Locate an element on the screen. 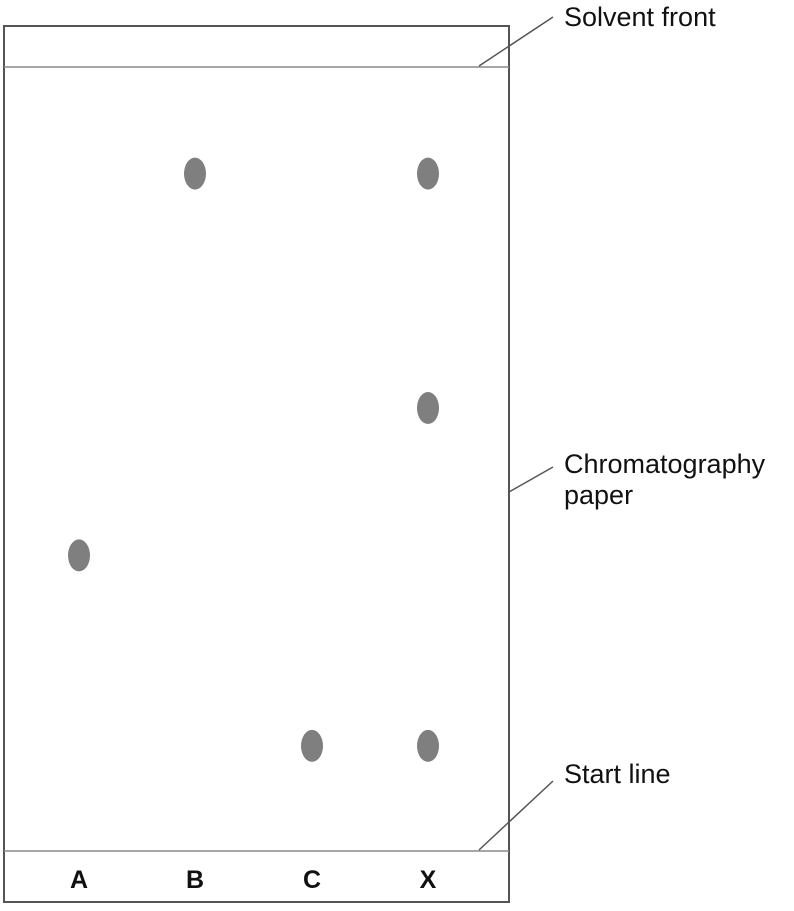 The height and width of the screenshot is (911, 794). start-line-label: Start line is located at coordinates (617, 774).